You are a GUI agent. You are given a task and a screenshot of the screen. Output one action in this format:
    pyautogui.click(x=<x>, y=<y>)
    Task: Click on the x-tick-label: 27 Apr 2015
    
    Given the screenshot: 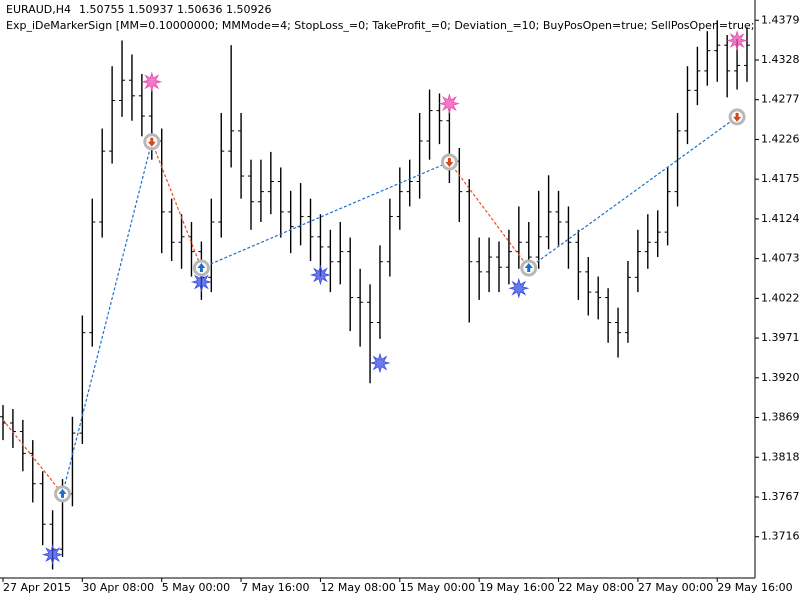 What is the action you would take?
    pyautogui.click(x=37, y=587)
    